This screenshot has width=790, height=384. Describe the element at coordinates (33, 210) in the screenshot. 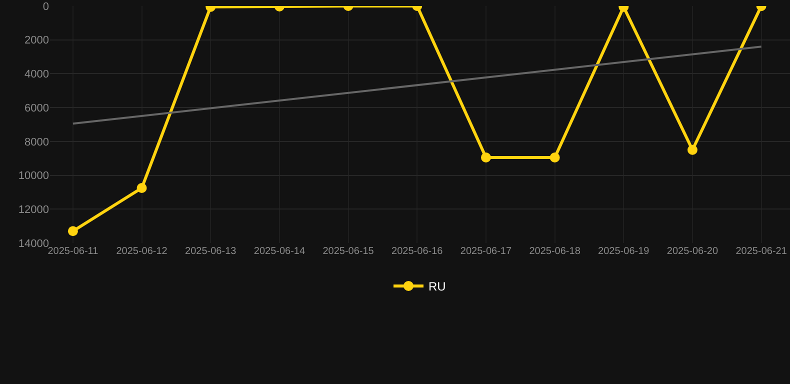

I see `y-tick-label: 12000` at that location.